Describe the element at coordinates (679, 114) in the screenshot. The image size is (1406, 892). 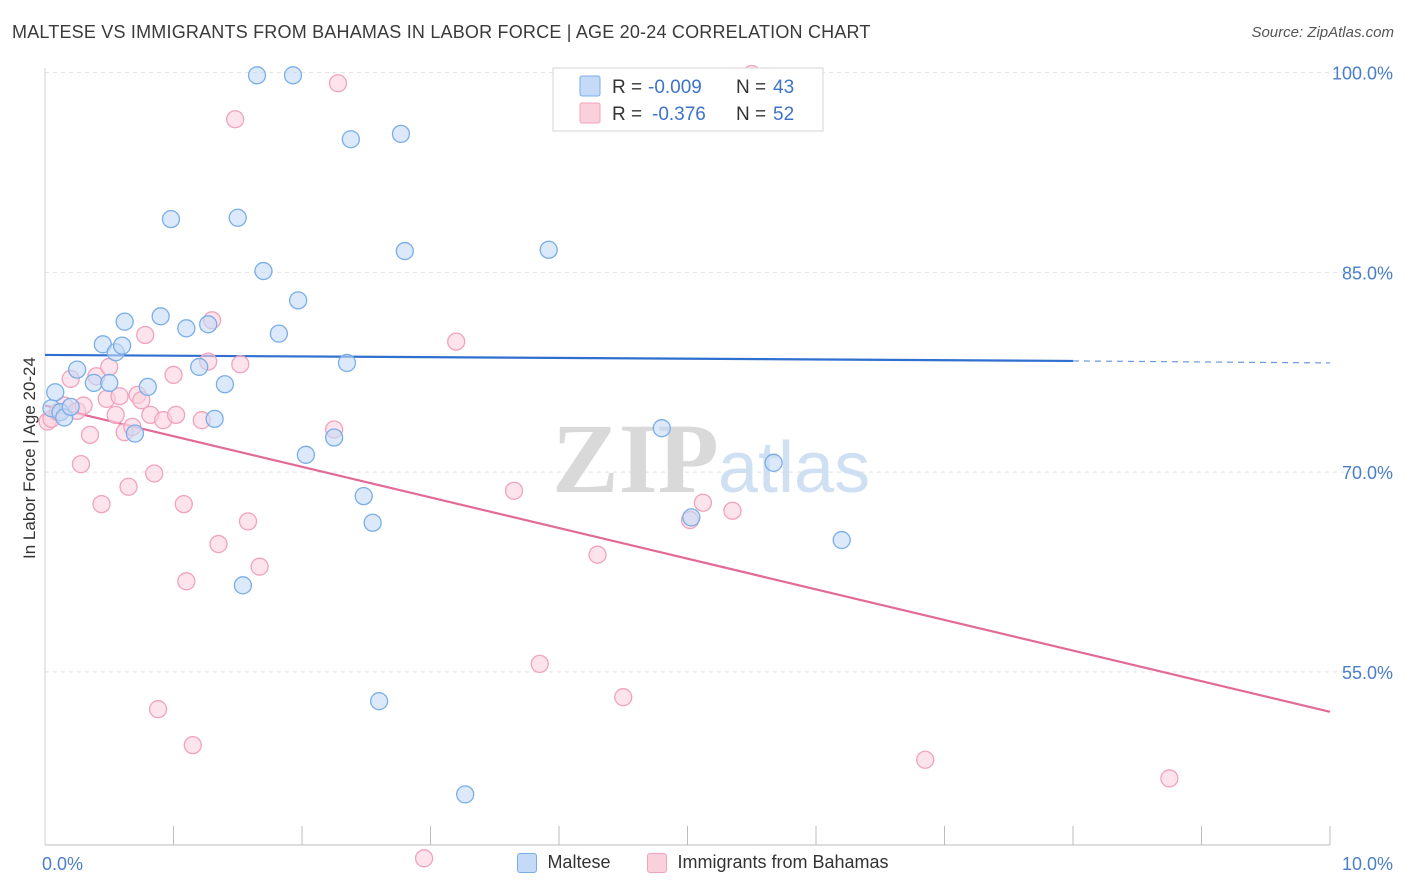
I see `stats-r-value-bahamas: -0.376` at that location.